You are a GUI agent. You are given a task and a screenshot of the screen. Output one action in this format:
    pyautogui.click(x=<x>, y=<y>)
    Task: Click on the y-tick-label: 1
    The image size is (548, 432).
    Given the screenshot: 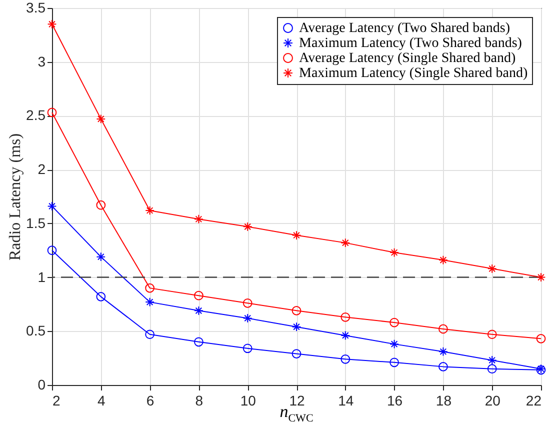 What is the action you would take?
    pyautogui.click(x=42, y=276)
    